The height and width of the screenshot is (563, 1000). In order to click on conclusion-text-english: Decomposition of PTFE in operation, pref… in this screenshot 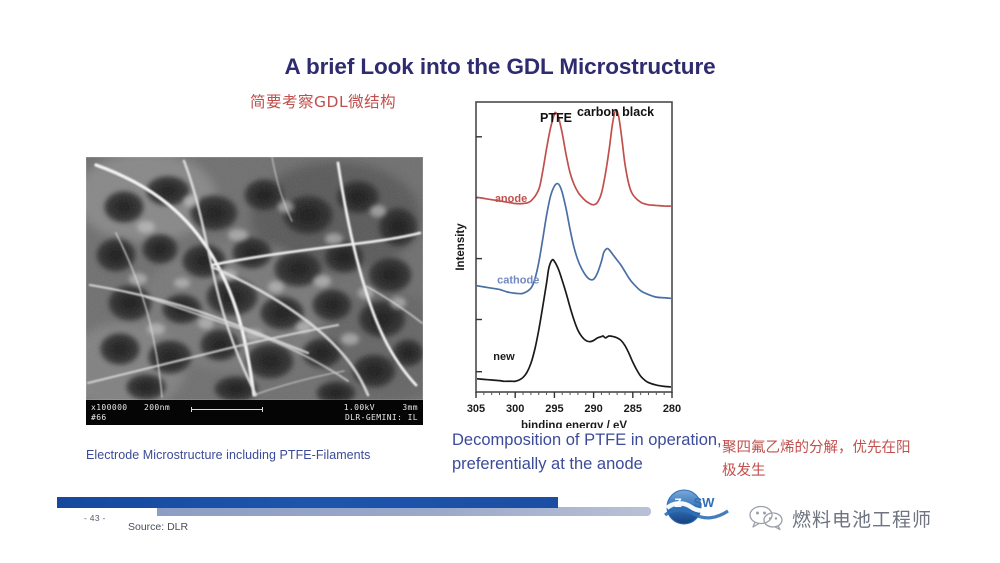, I will do `click(587, 452)`.